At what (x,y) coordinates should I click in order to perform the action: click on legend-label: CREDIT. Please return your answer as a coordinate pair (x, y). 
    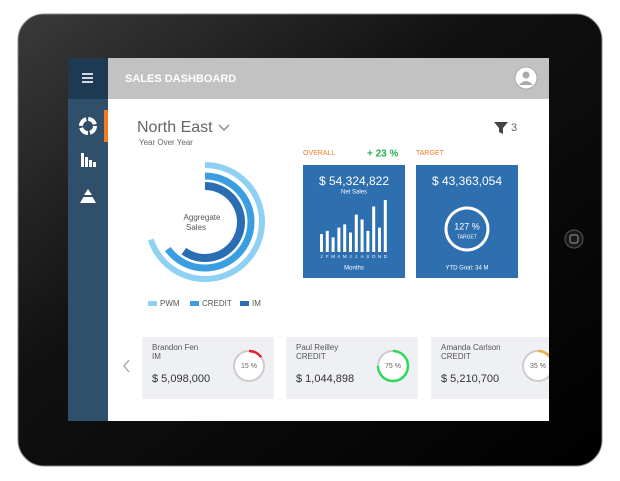
    Looking at the image, I should click on (217, 303).